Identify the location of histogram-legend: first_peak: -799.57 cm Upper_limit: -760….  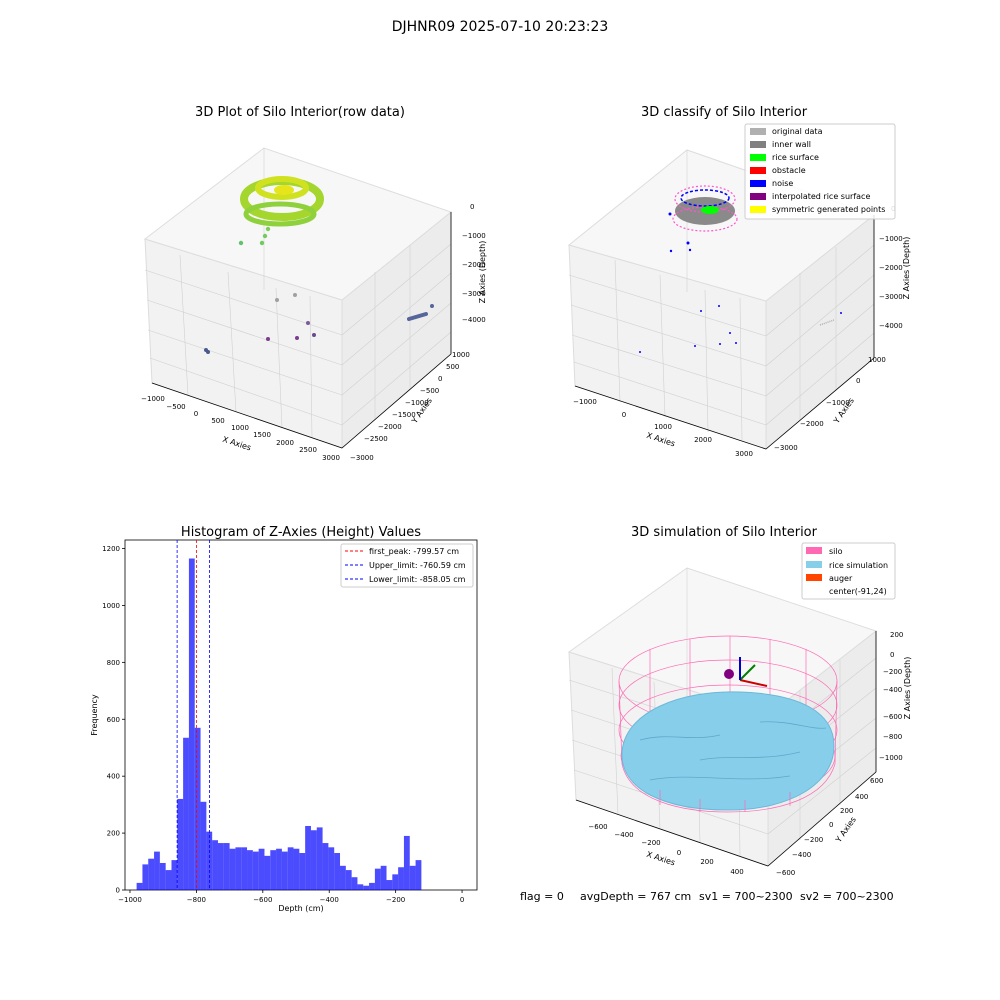
(407, 565).